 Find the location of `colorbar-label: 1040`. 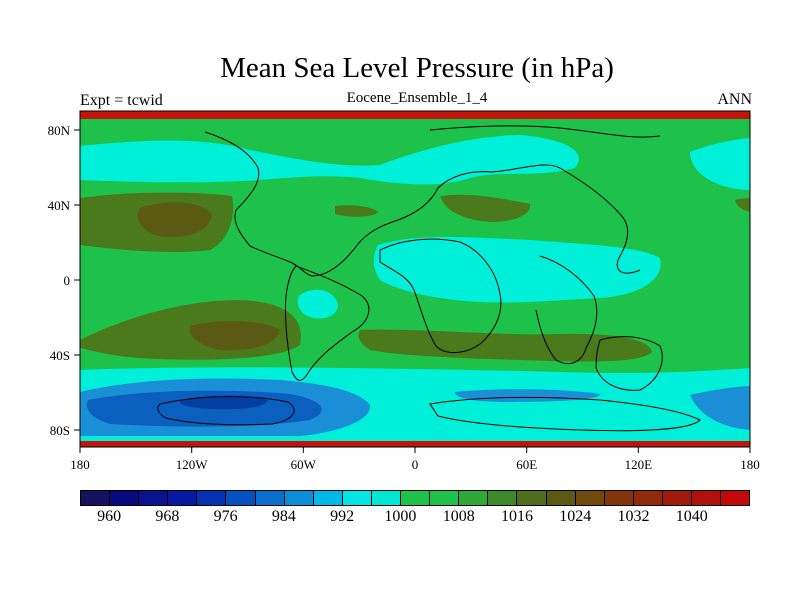

colorbar-label: 1040 is located at coordinates (691, 516).